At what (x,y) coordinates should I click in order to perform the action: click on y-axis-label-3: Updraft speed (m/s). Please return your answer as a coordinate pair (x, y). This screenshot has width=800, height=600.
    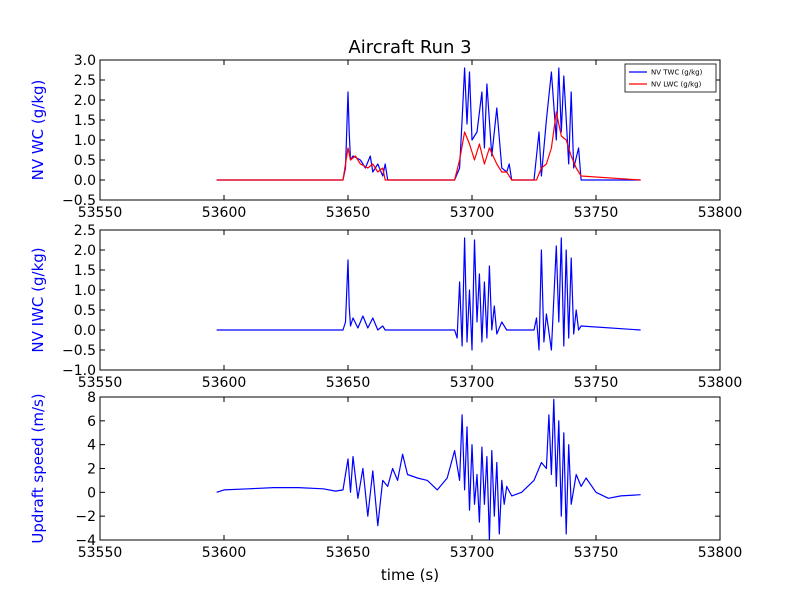
    Looking at the image, I should click on (38, 468).